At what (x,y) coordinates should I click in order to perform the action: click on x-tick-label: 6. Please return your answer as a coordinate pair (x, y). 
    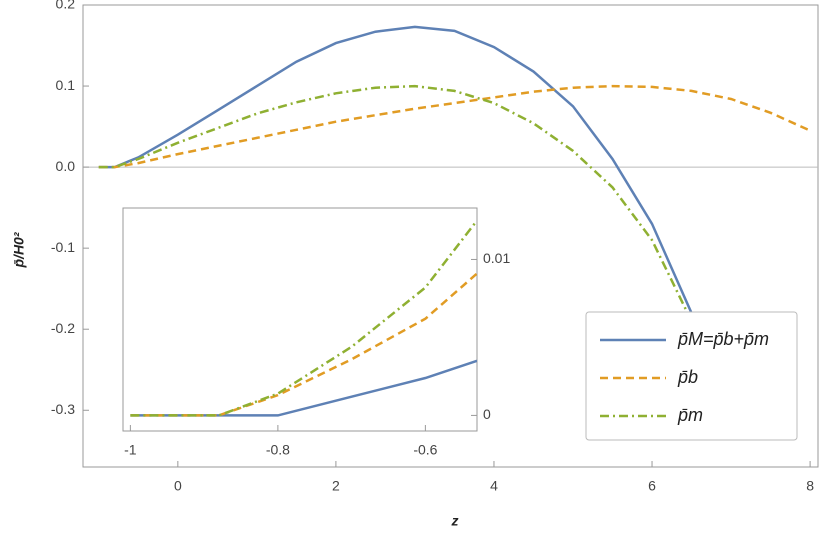
    Looking at the image, I should click on (652, 486).